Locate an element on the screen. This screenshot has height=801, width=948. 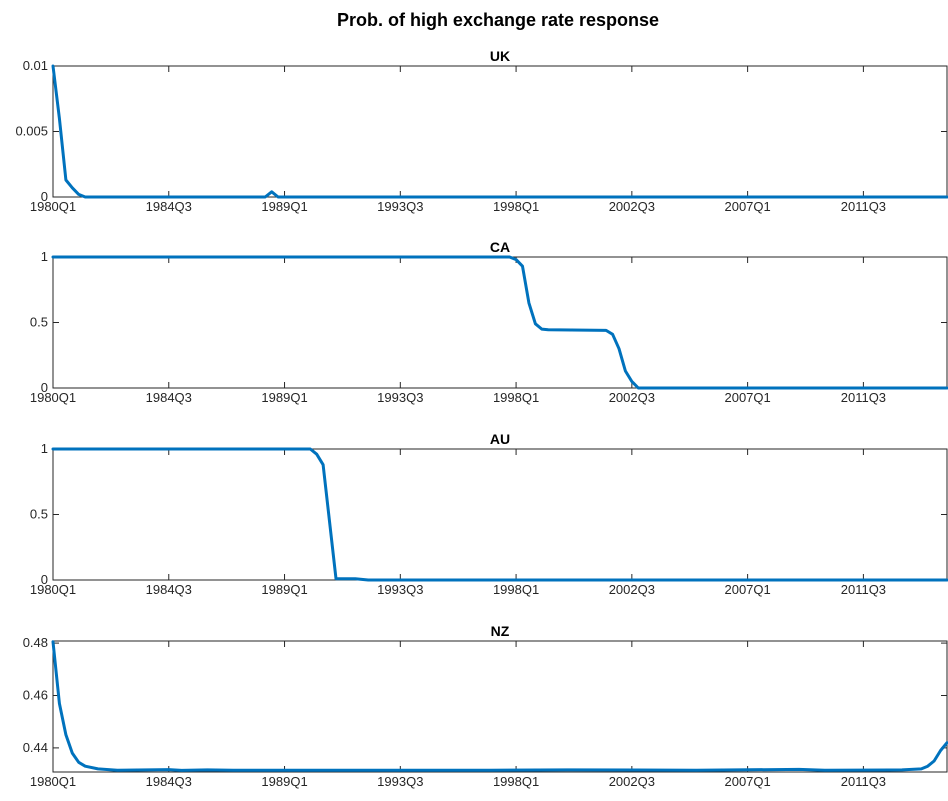
panel-title: NZ is located at coordinates (500, 631).